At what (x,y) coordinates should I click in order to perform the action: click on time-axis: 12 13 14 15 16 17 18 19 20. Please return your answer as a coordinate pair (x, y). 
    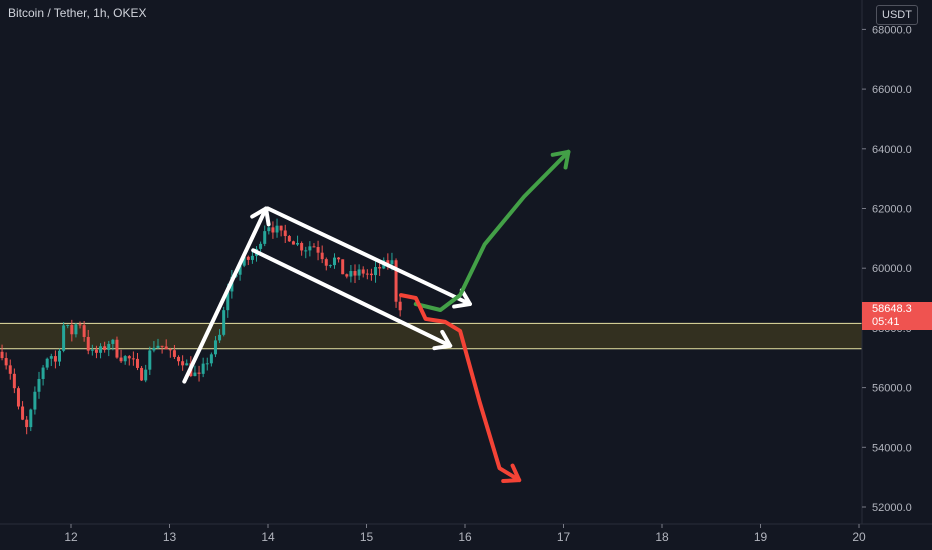
    Looking at the image, I should click on (465, 534).